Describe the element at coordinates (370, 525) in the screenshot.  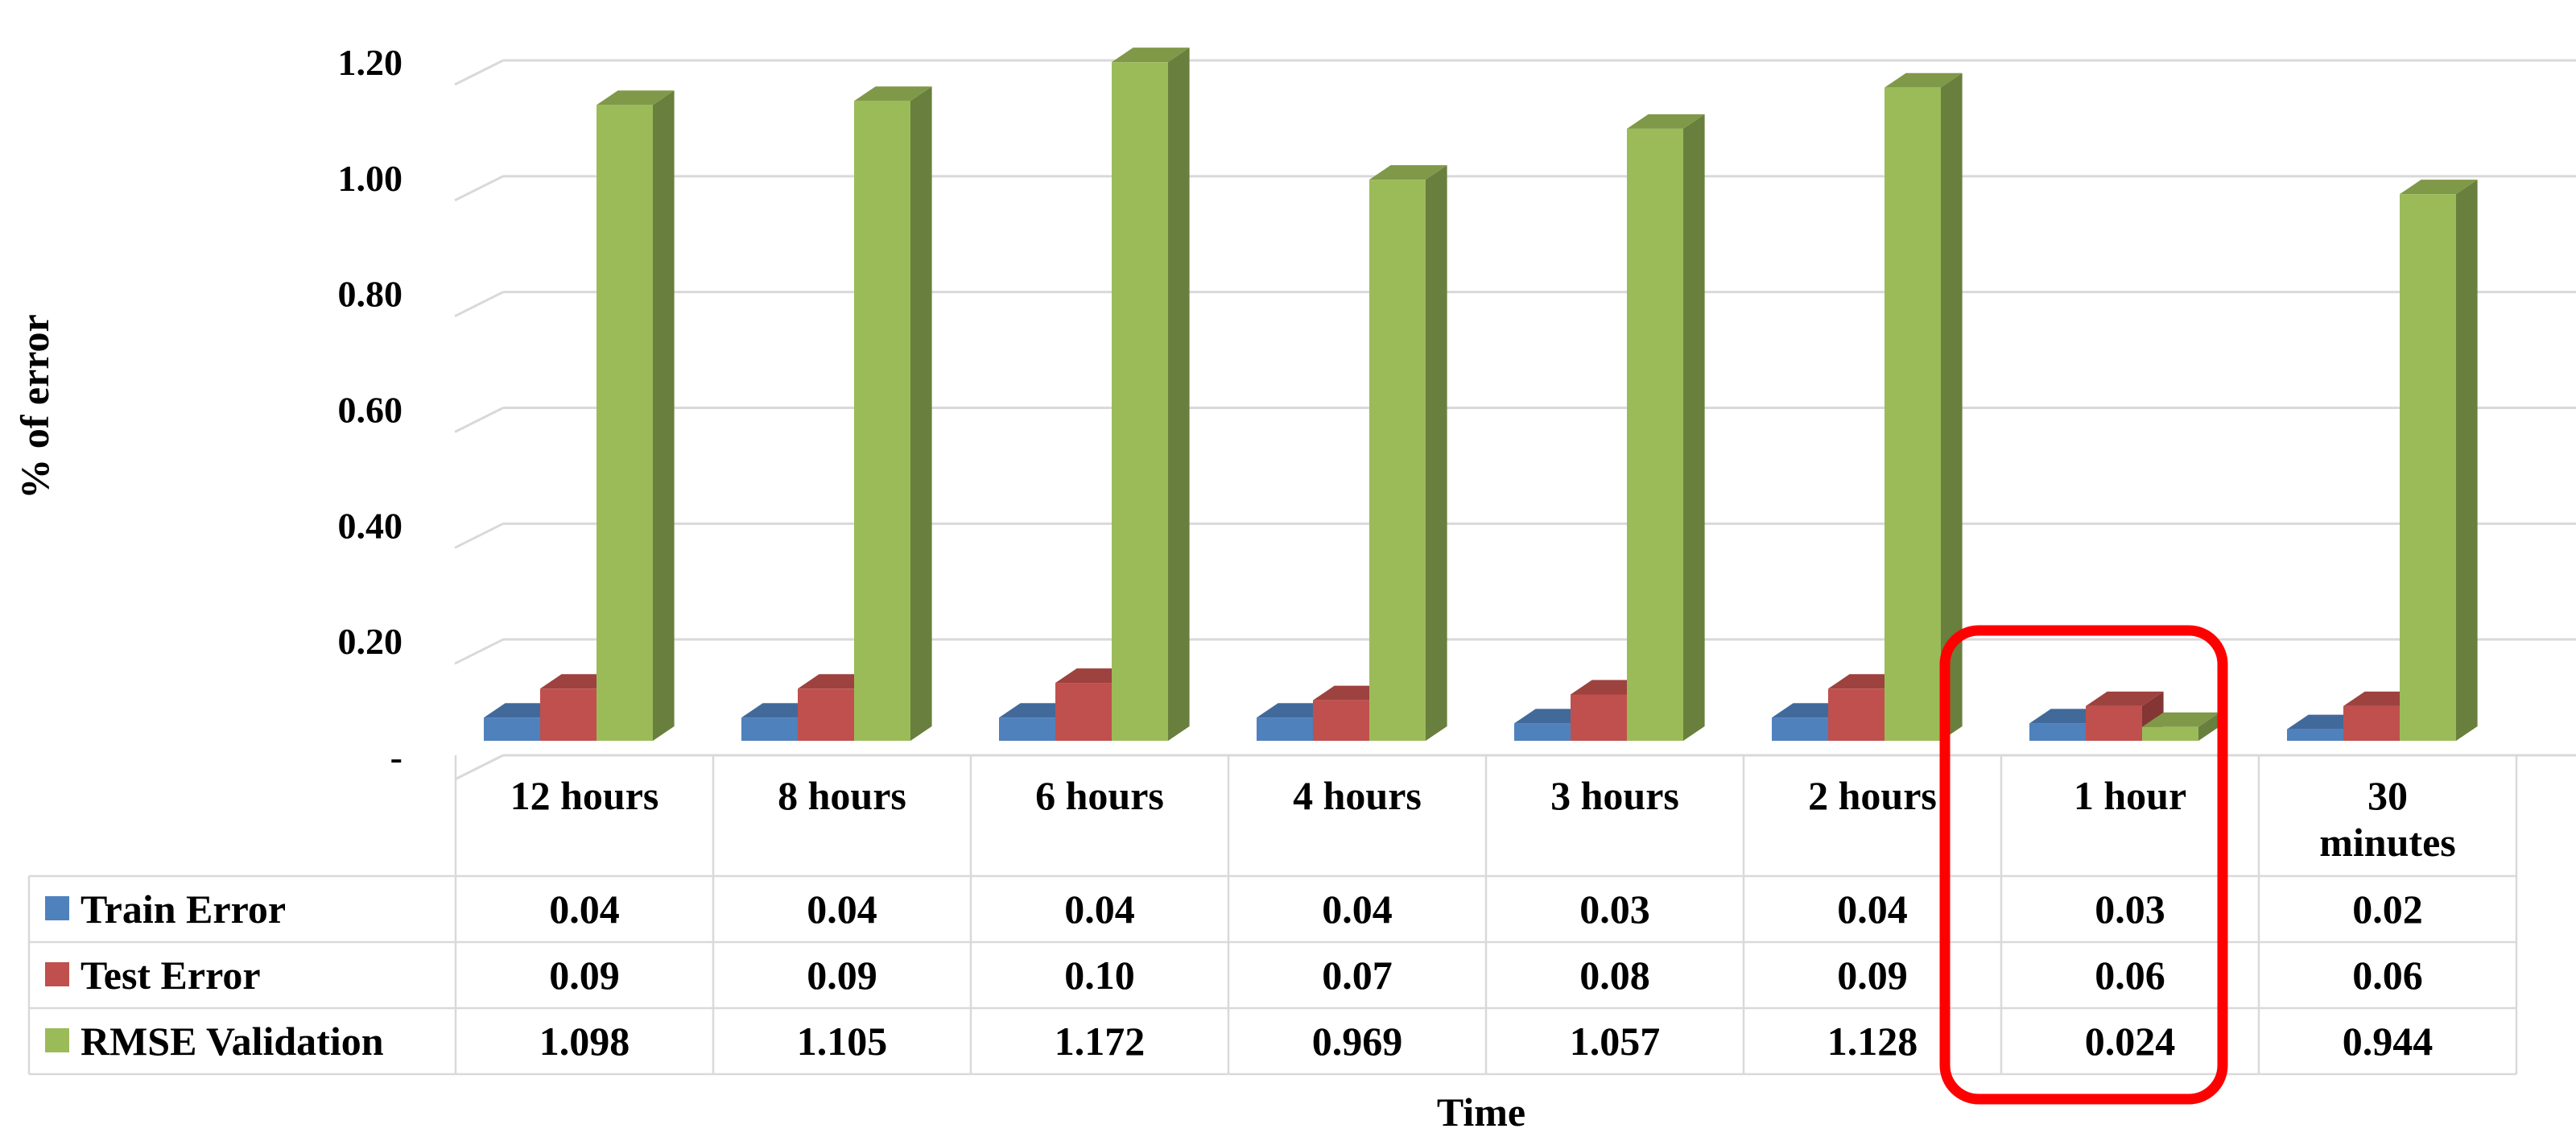
I see `y-tick-label: 0.40` at that location.